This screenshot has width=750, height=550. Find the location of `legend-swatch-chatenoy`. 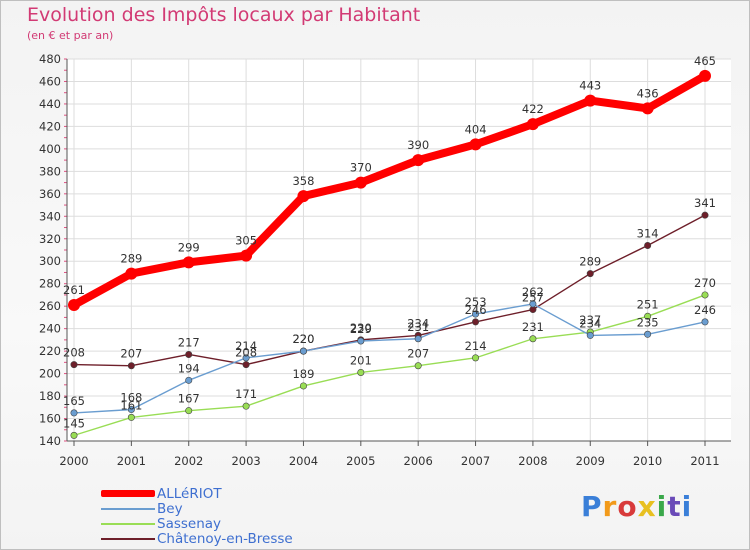

legend-swatch-chatenoy is located at coordinates (128, 539).